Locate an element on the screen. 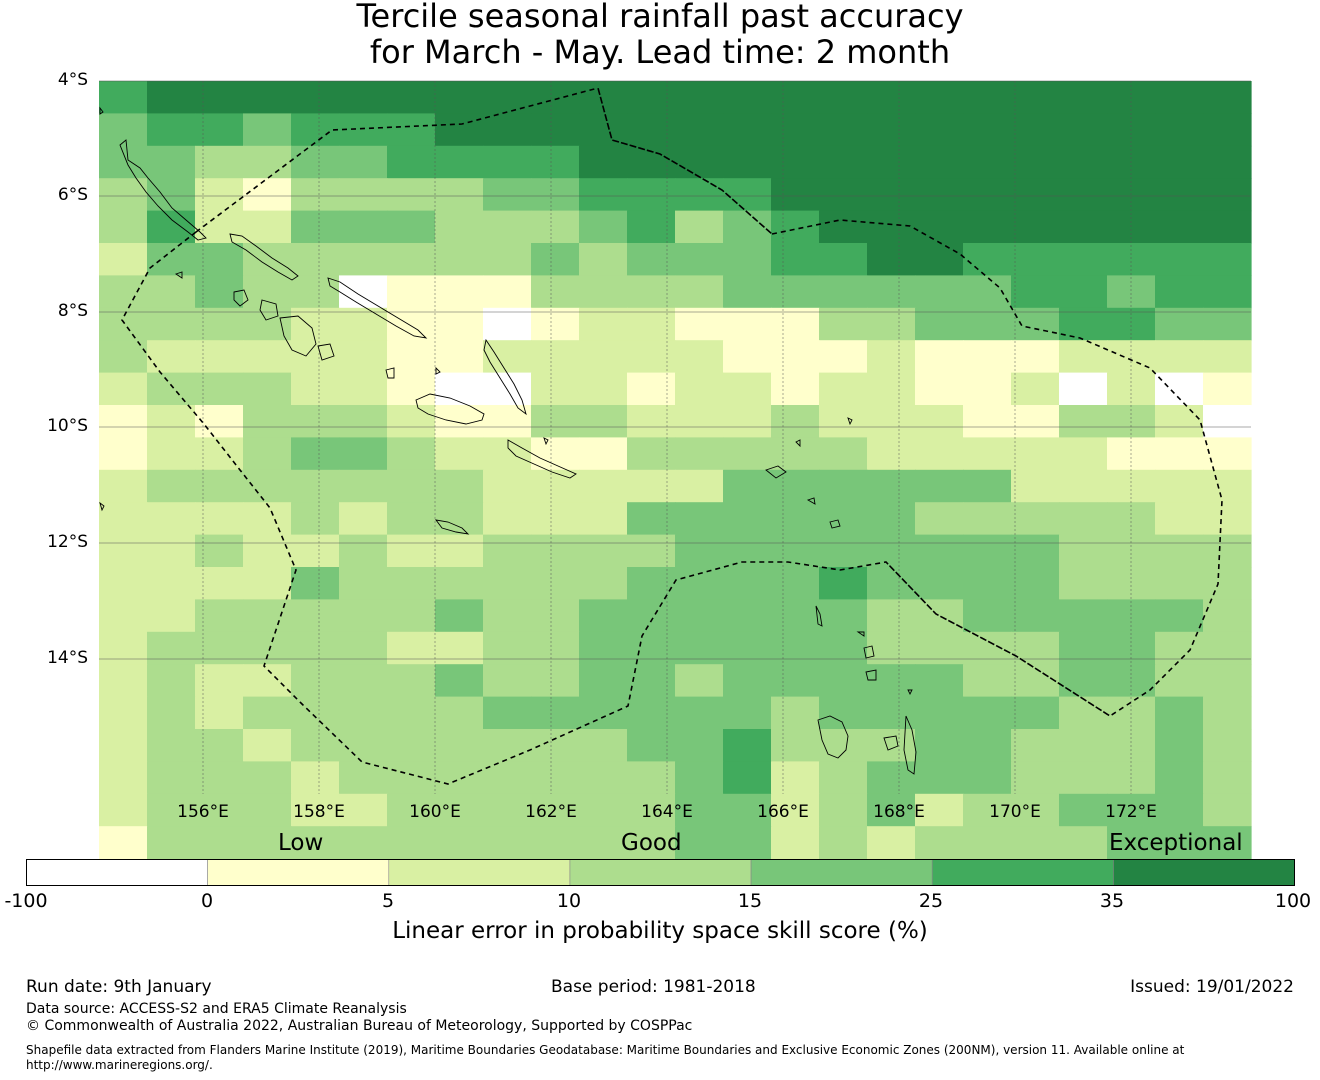  lon-label-160e: 160°E is located at coordinates (435, 812).